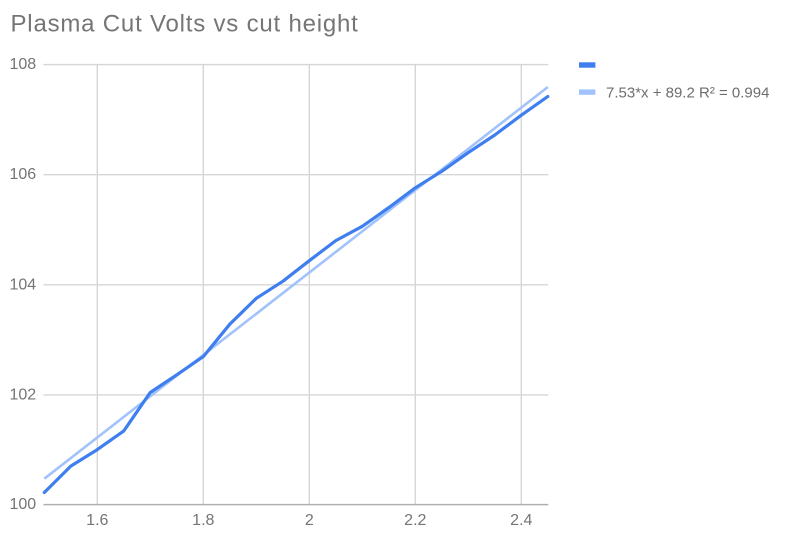  Describe the element at coordinates (97, 520) in the screenshot. I see `svg-text: 1.6` at that location.